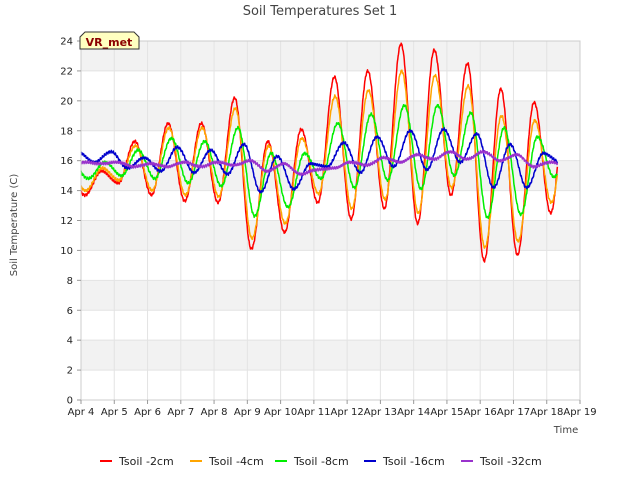 This screenshot has height=480, width=640. I want to click on x-tick-label: Apr 7, so click(180, 412).